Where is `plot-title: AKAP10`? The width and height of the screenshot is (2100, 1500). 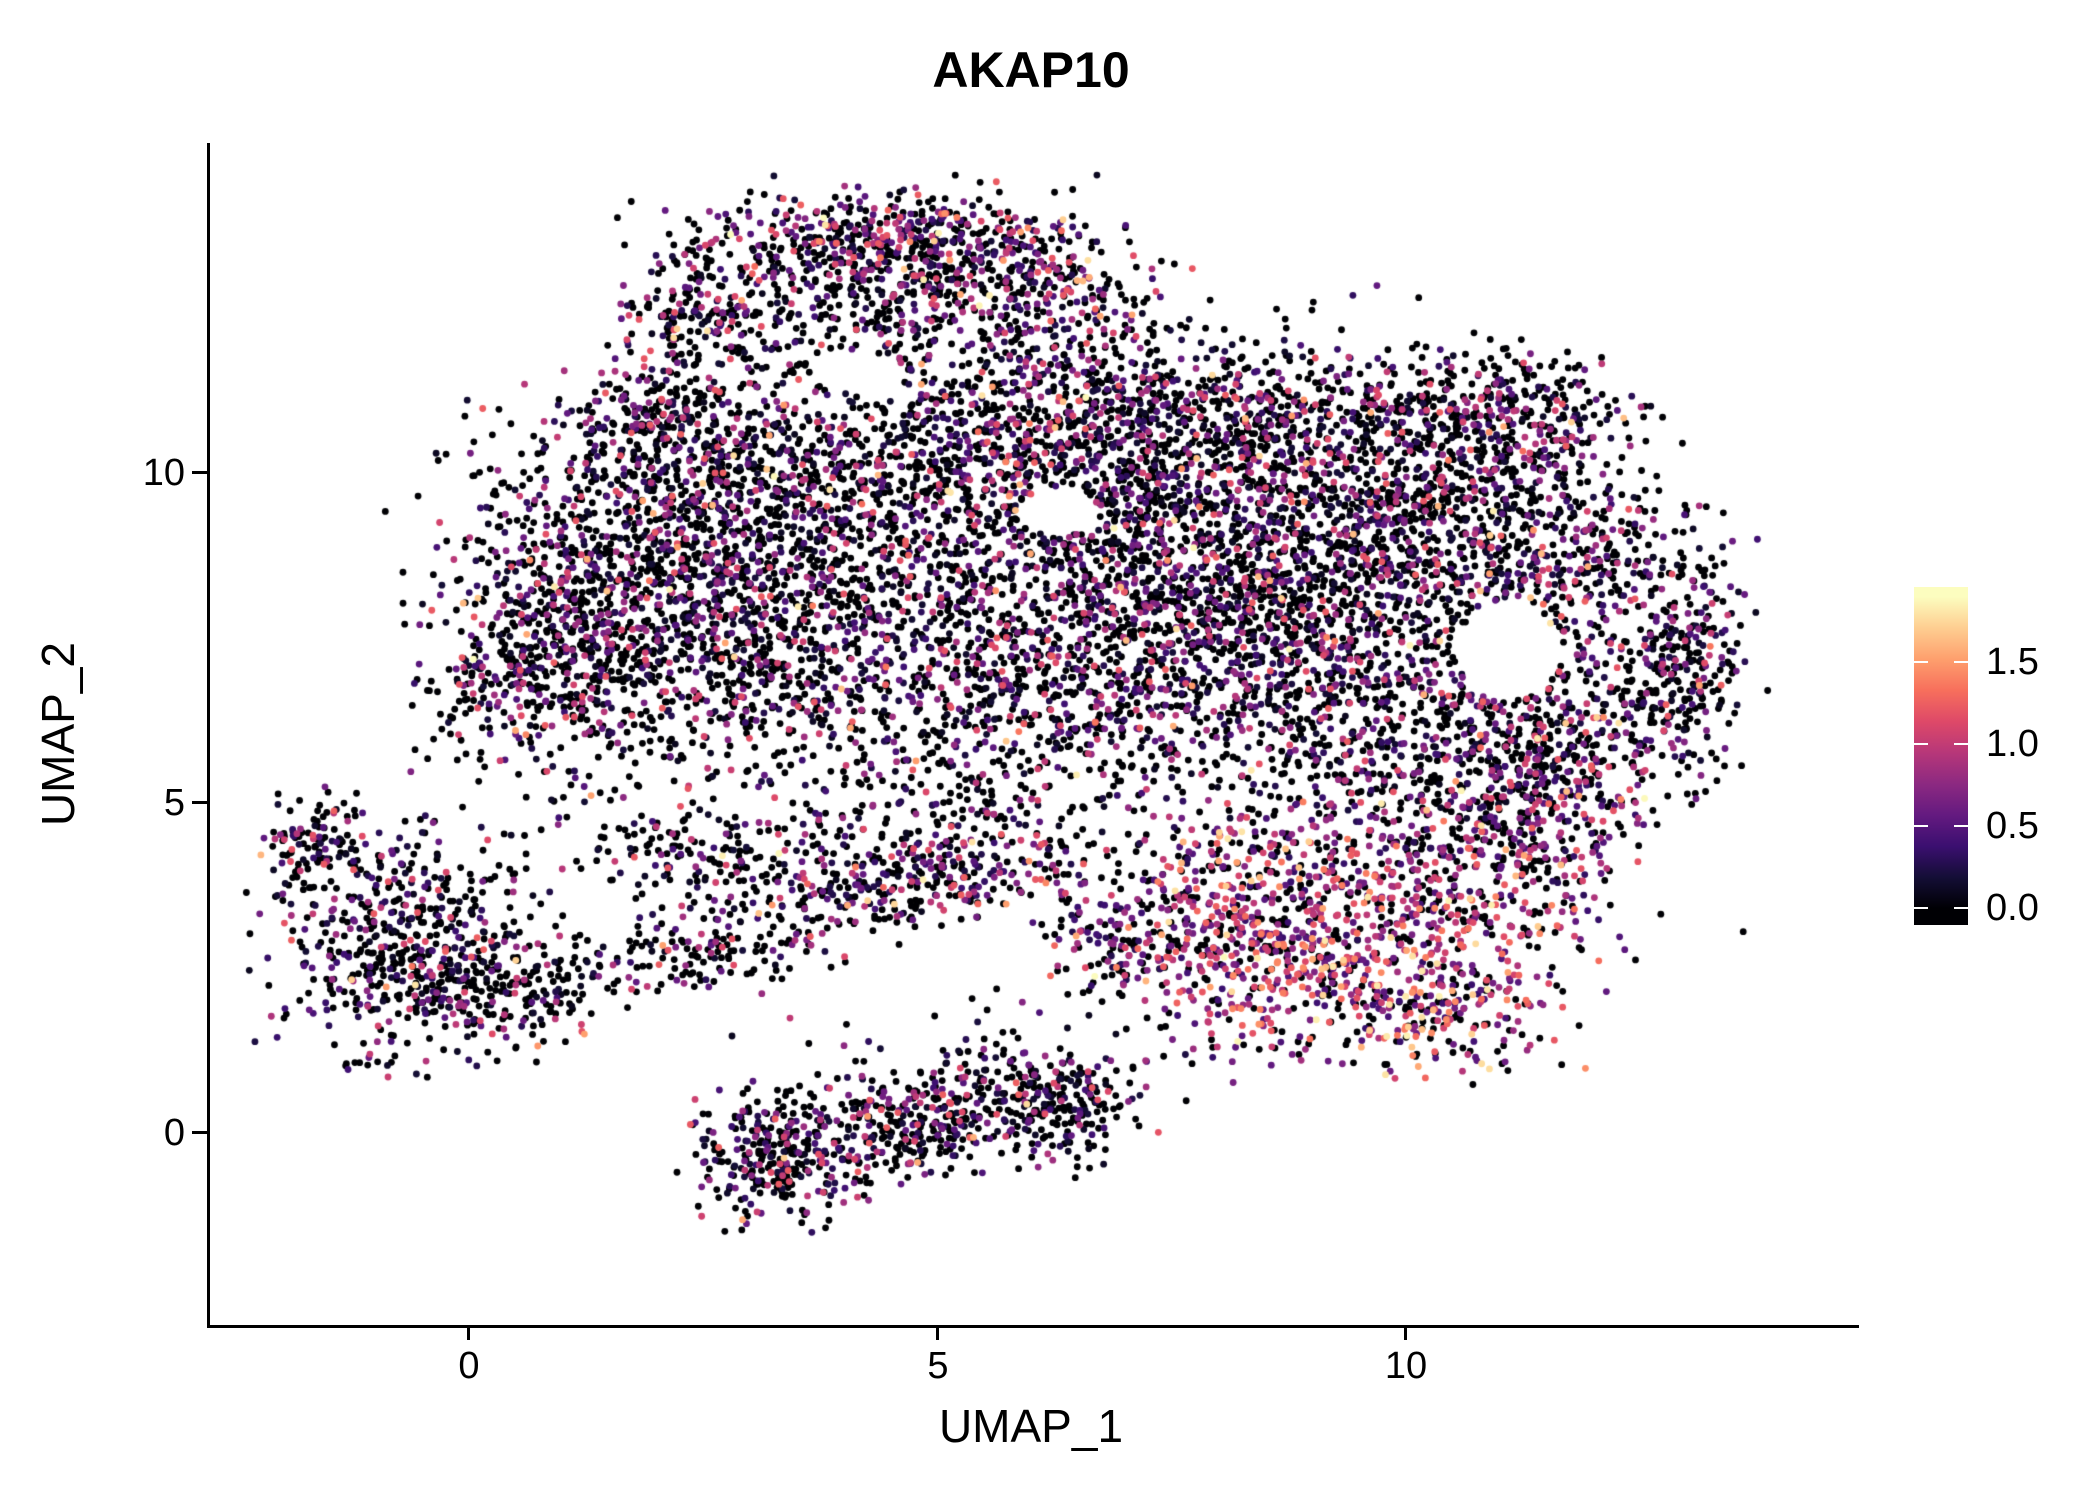
plot-title: AKAP10 is located at coordinates (1031, 70).